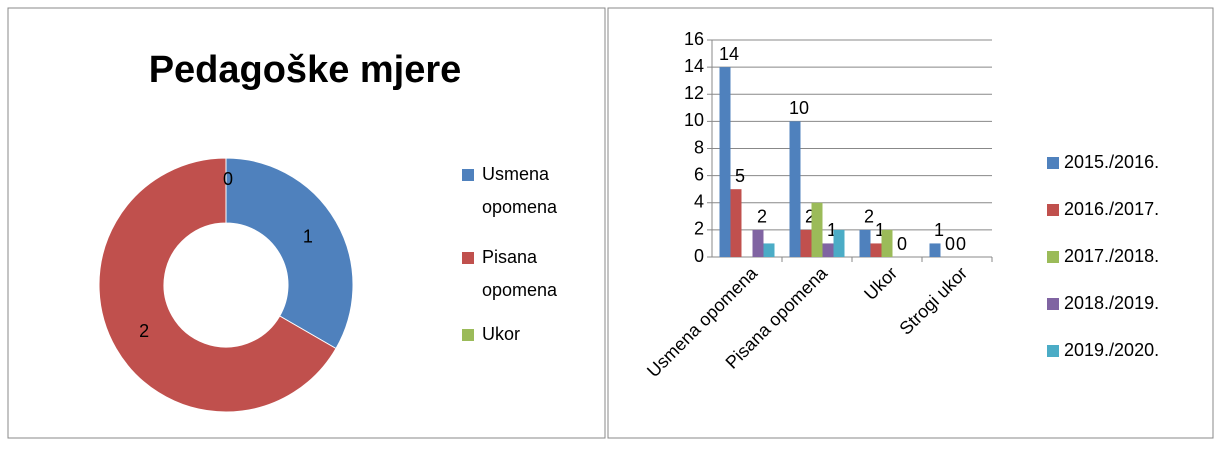 Image resolution: width=1221 pixels, height=451 pixels. Describe the element at coordinates (1111, 256) in the screenshot. I see `legend-label: 2017./2018.` at that location.